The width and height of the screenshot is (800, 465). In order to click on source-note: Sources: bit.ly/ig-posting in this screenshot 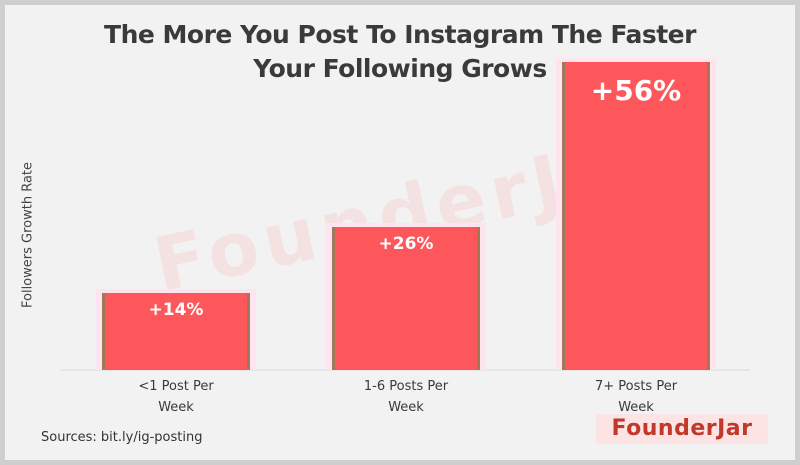, I will do `click(122, 437)`.